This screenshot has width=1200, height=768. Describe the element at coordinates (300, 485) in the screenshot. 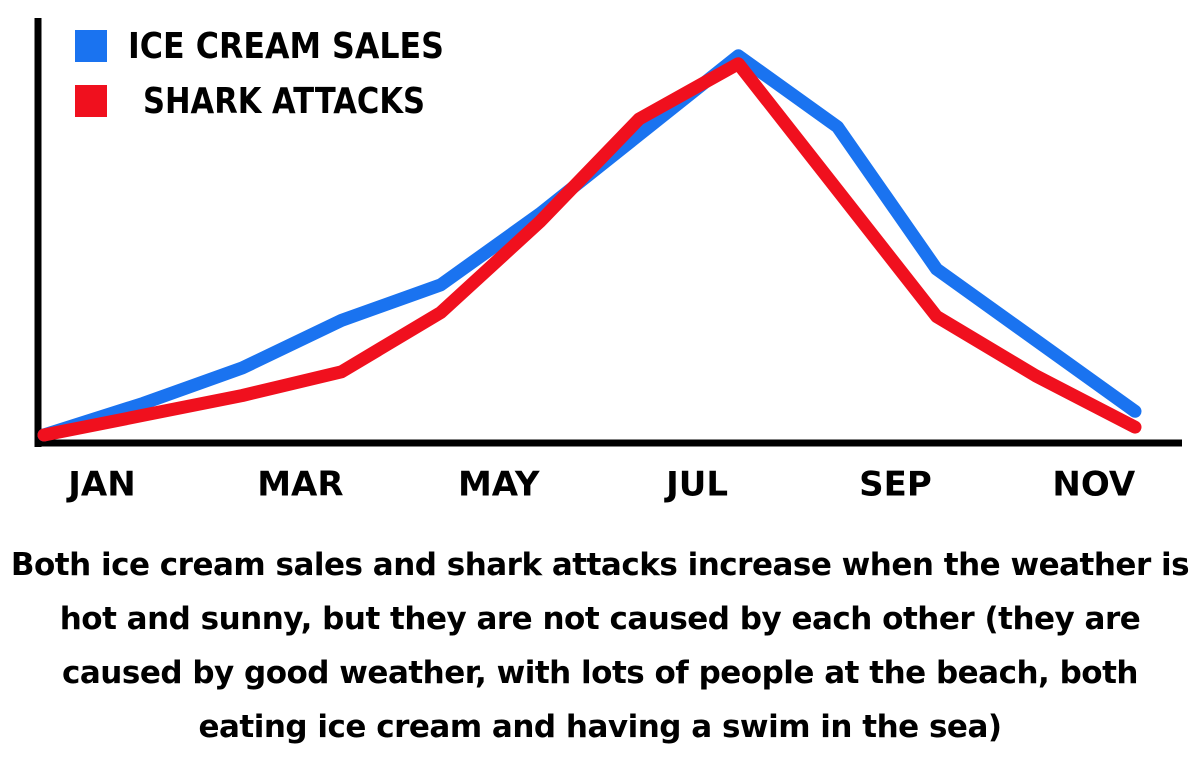

I see `x-tick-label: MAR` at that location.